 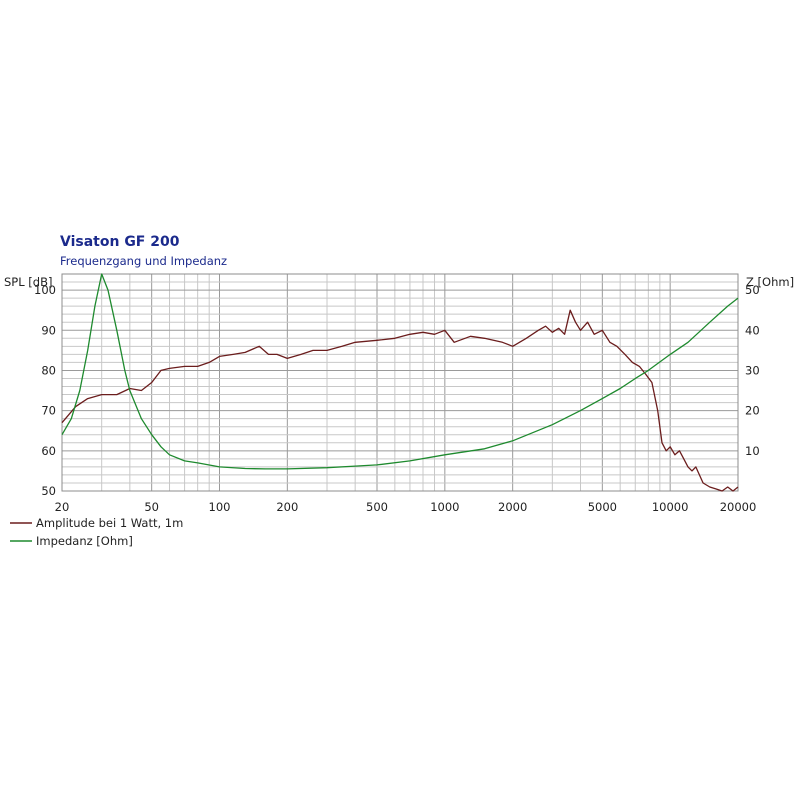 What do you see at coordinates (48, 411) in the screenshot?
I see `y-tick-label-left: 70` at bounding box center [48, 411].